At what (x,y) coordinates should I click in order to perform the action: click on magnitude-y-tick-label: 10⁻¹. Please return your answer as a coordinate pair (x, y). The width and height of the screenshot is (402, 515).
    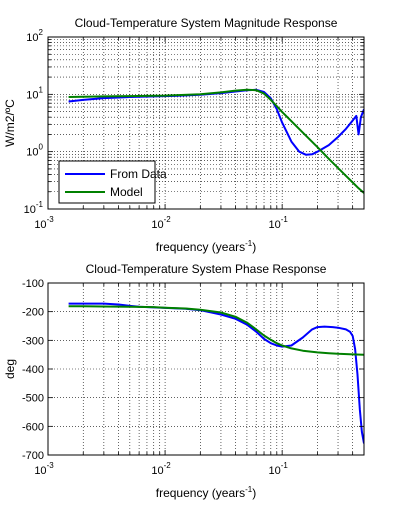
    Looking at the image, I should click on (34, 208).